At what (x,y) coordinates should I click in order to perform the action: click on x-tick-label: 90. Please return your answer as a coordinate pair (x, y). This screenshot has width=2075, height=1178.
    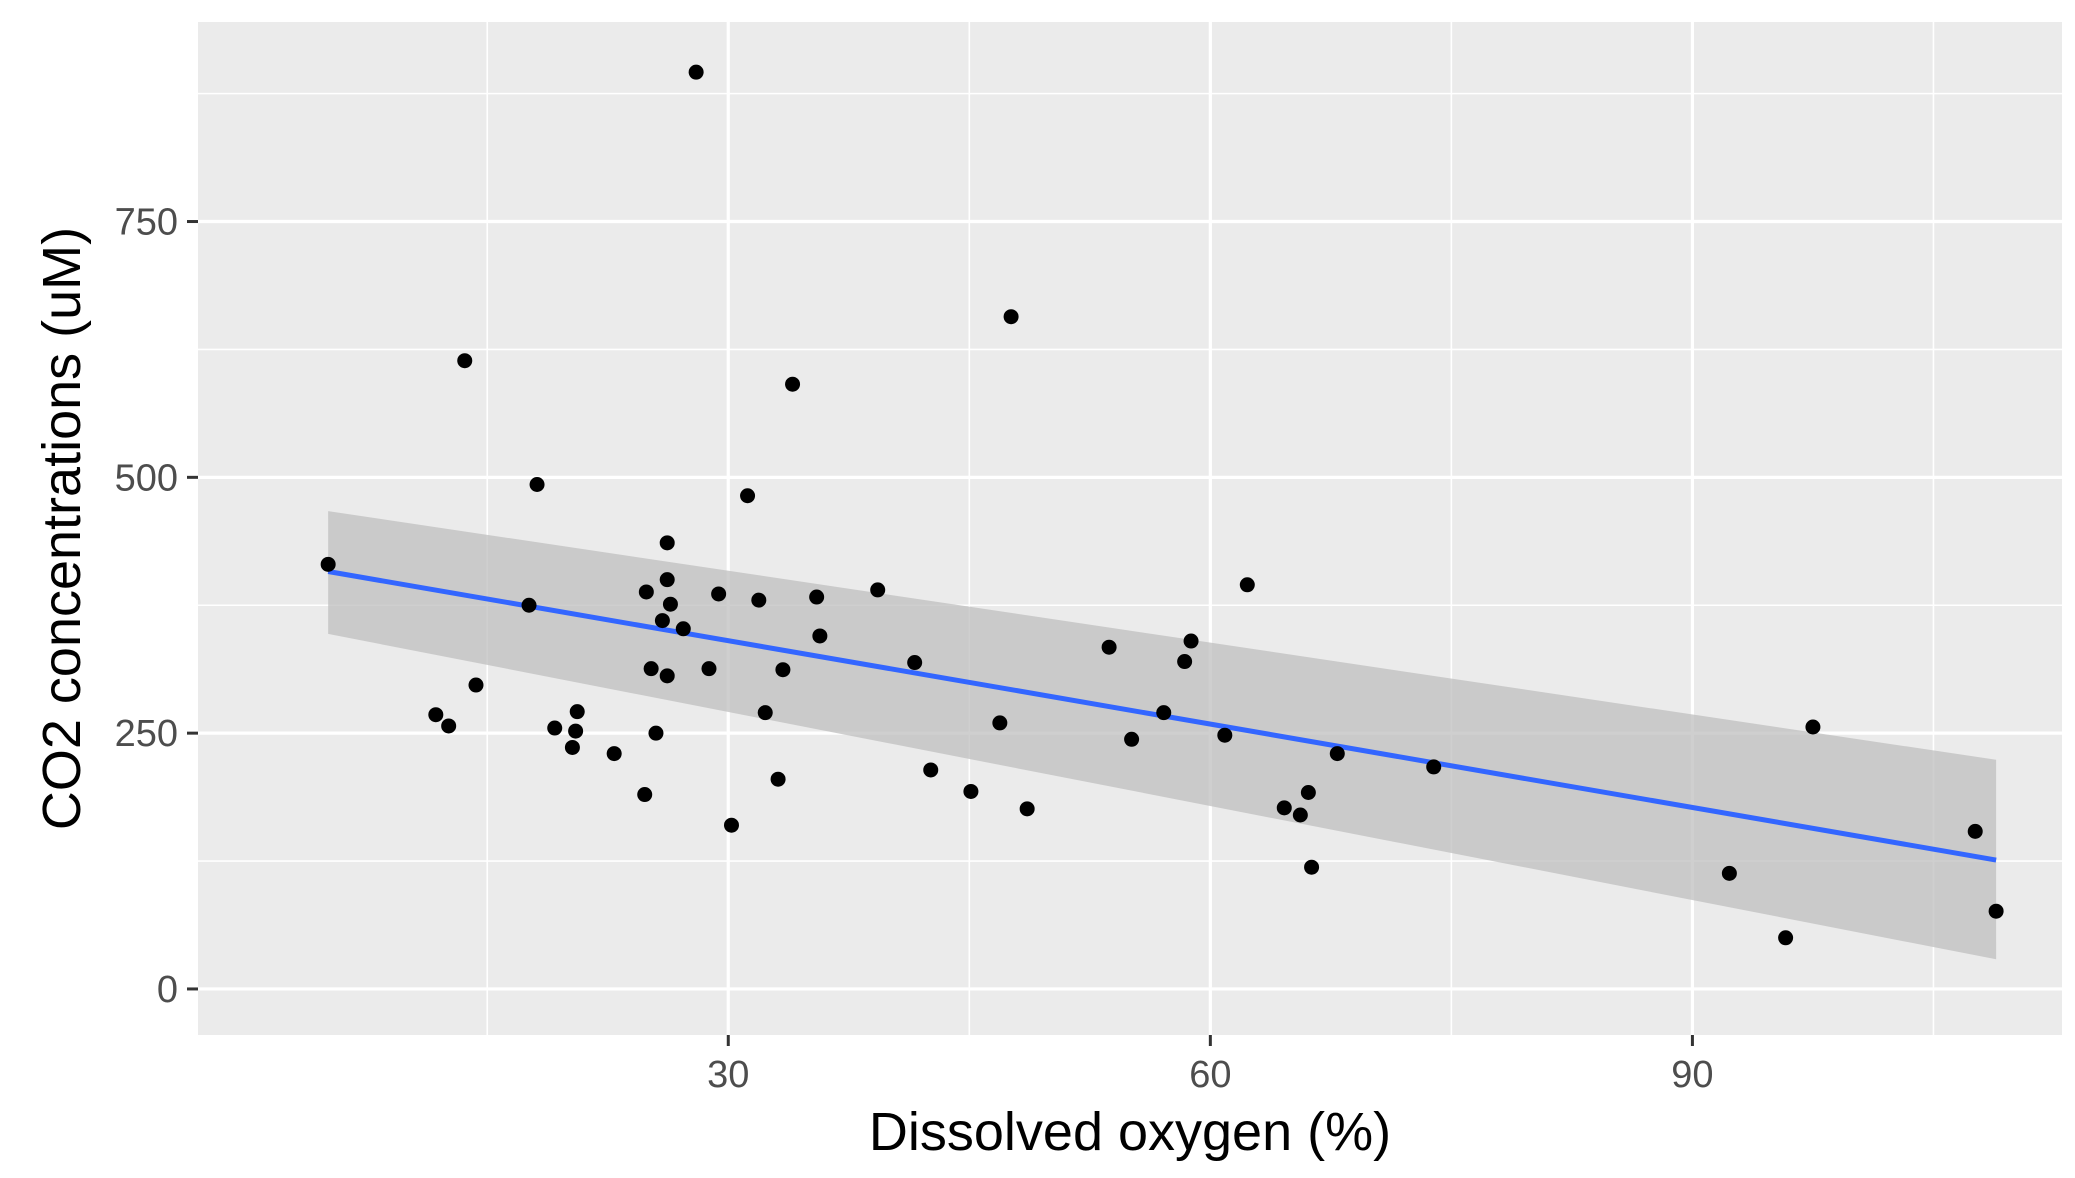
    Looking at the image, I should click on (1692, 1075).